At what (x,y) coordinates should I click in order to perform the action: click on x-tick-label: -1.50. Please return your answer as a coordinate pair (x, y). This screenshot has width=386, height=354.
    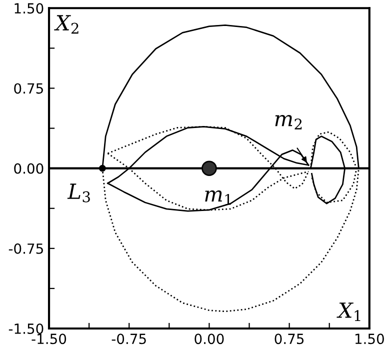
    Looking at the image, I should click on (49, 339).